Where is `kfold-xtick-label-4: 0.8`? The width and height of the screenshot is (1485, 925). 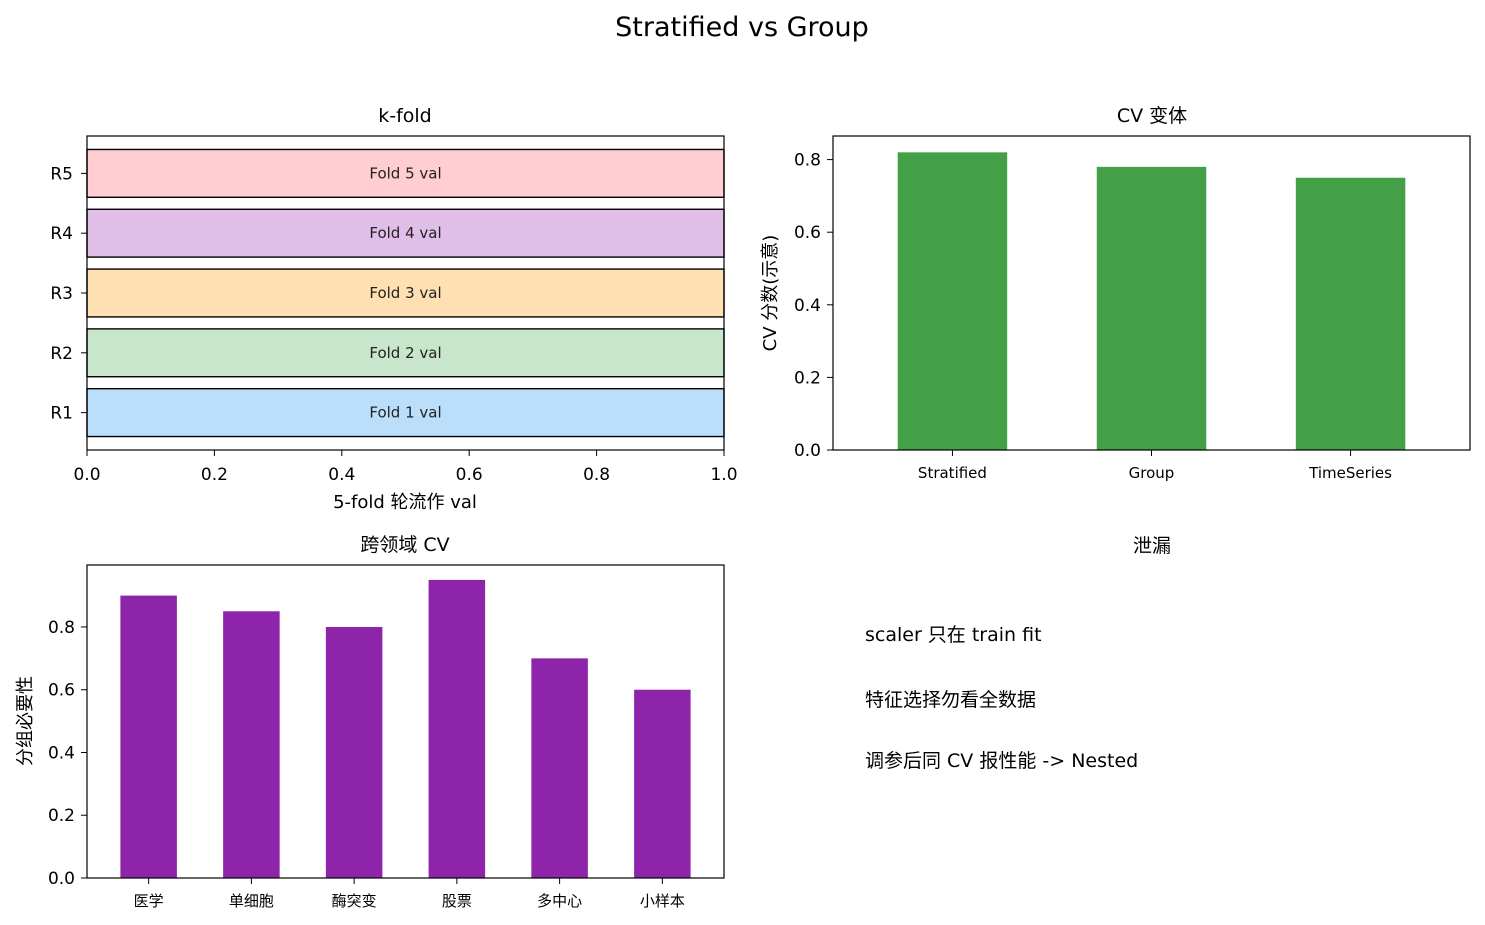
kfold-xtick-label-4: 0.8 is located at coordinates (596, 475).